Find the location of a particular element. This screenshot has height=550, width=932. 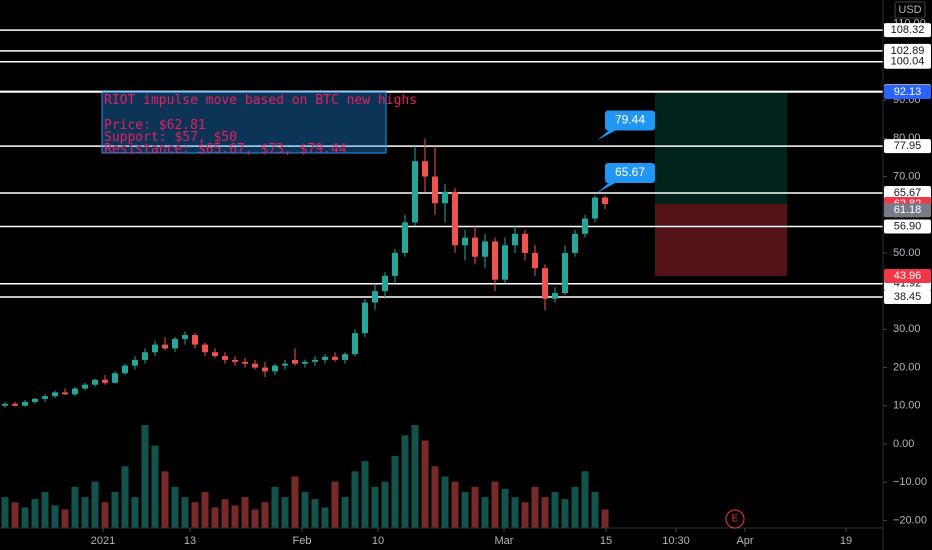

x-tick-label: Mar is located at coordinates (504, 541).